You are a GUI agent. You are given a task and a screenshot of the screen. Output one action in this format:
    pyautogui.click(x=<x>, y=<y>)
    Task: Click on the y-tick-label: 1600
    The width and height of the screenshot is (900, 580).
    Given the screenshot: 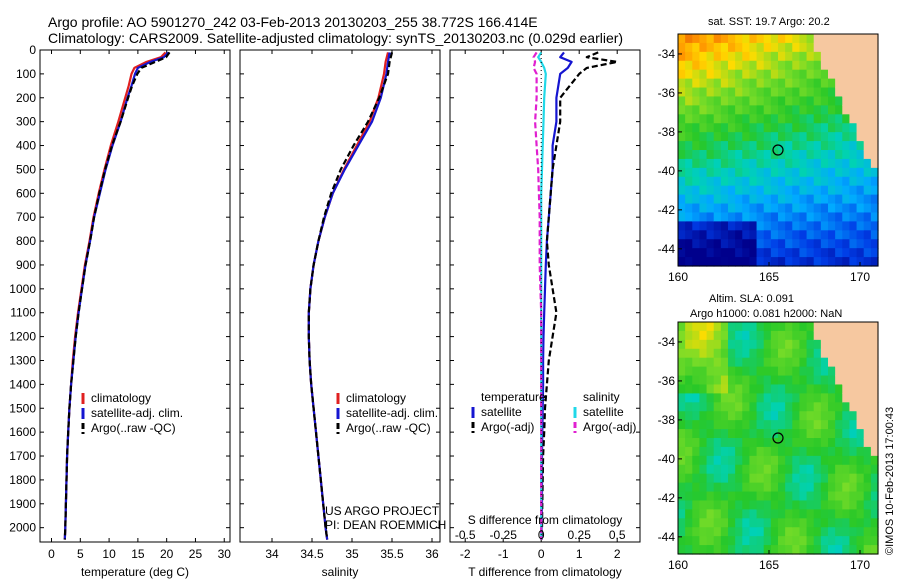 What is the action you would take?
    pyautogui.click(x=22, y=432)
    